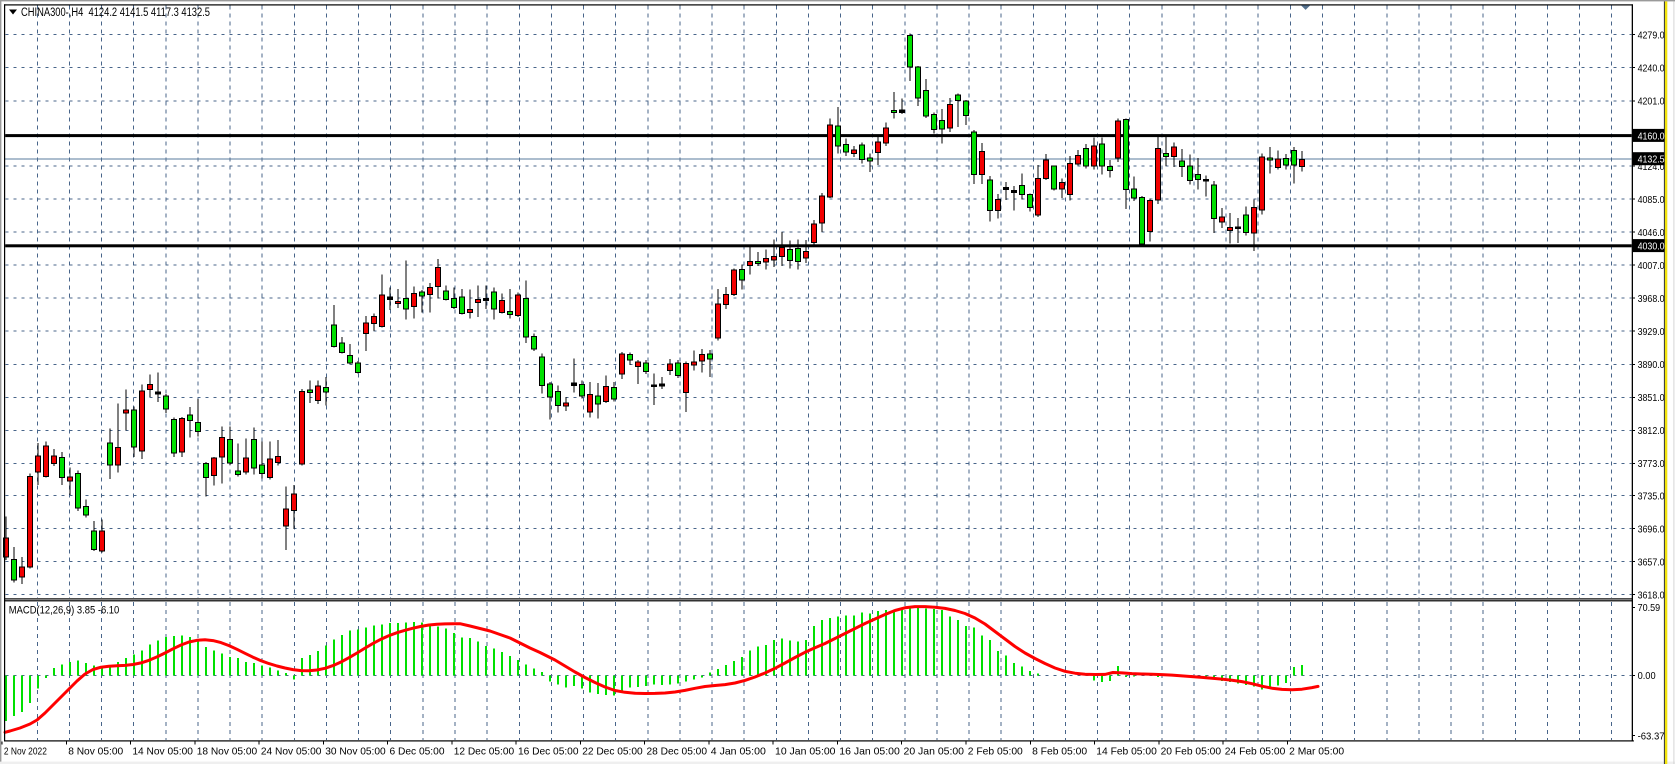  Describe the element at coordinates (1191, 752) in the screenshot. I see `svg-text: 20 Feb 05:00` at that location.